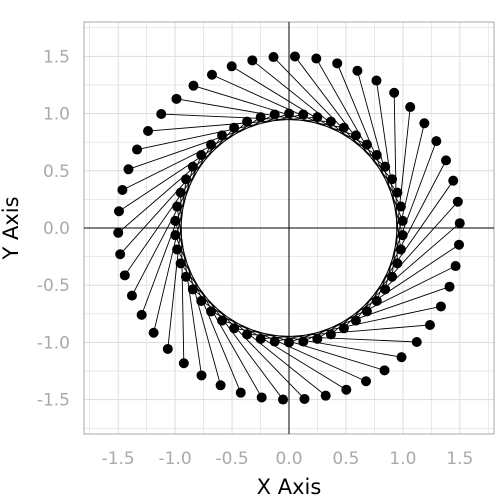  Describe the element at coordinates (53, 343) in the screenshot. I see `y-tick-label: -1.0` at that location.